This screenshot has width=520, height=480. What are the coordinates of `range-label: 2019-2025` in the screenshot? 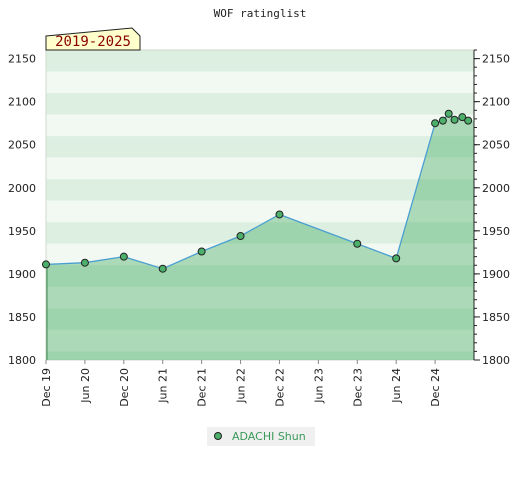 It's located at (93, 42).